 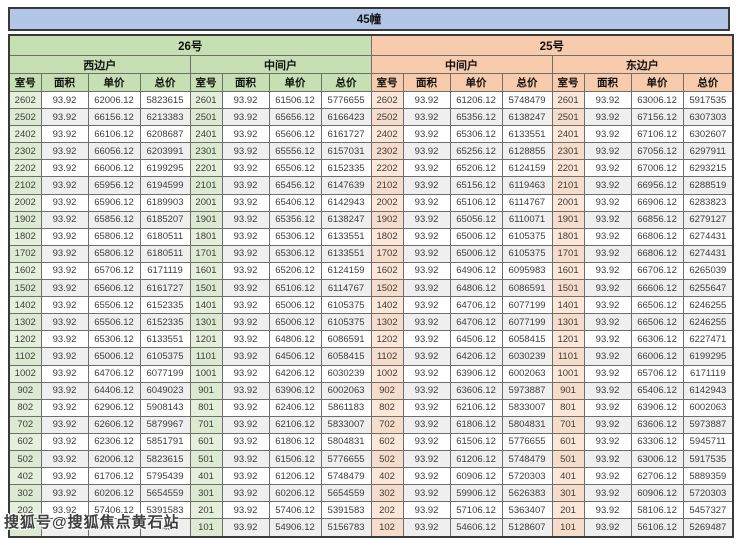 I want to click on cell-total-price: 6213383, so click(x=165, y=117).